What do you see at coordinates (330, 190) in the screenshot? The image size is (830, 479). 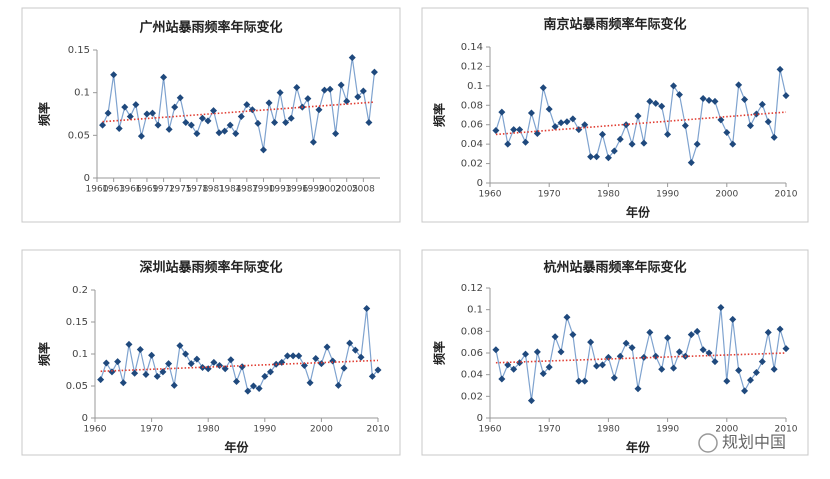 I see `x-tick-label: 2002` at bounding box center [330, 190].